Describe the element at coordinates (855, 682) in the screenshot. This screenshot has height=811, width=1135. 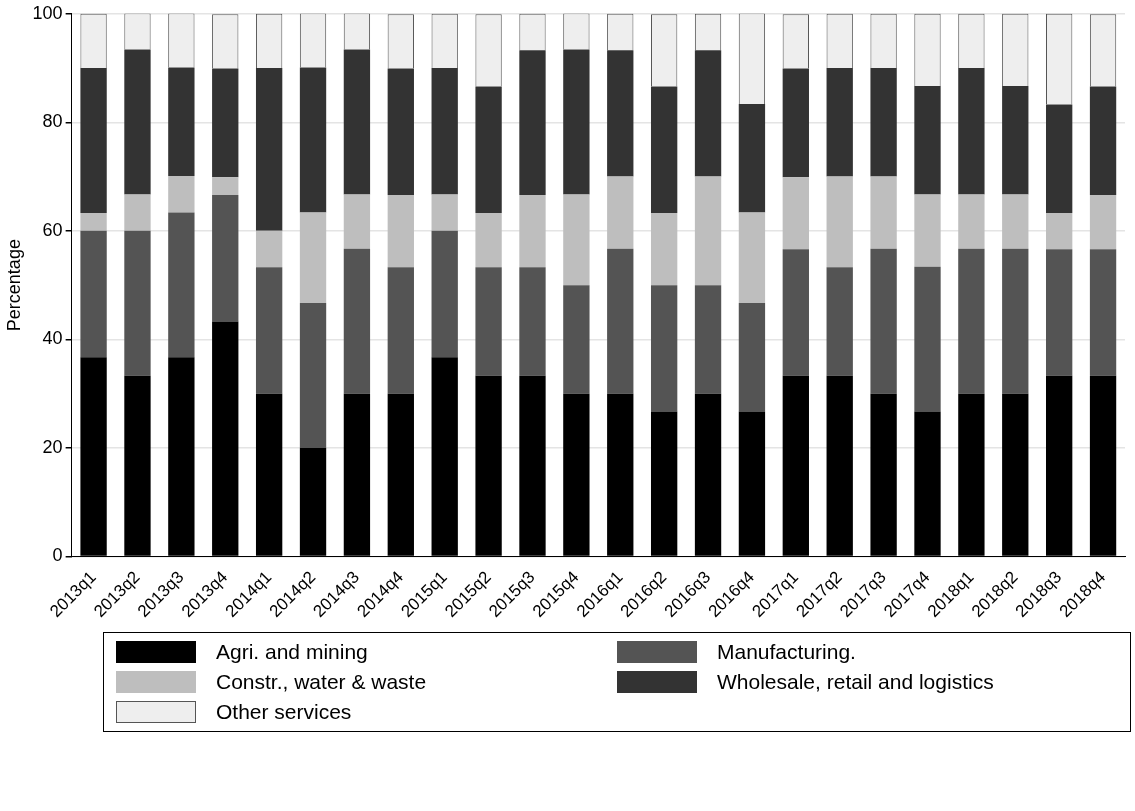
I see `legend-label: Wholesale, retail and logistics` at that location.